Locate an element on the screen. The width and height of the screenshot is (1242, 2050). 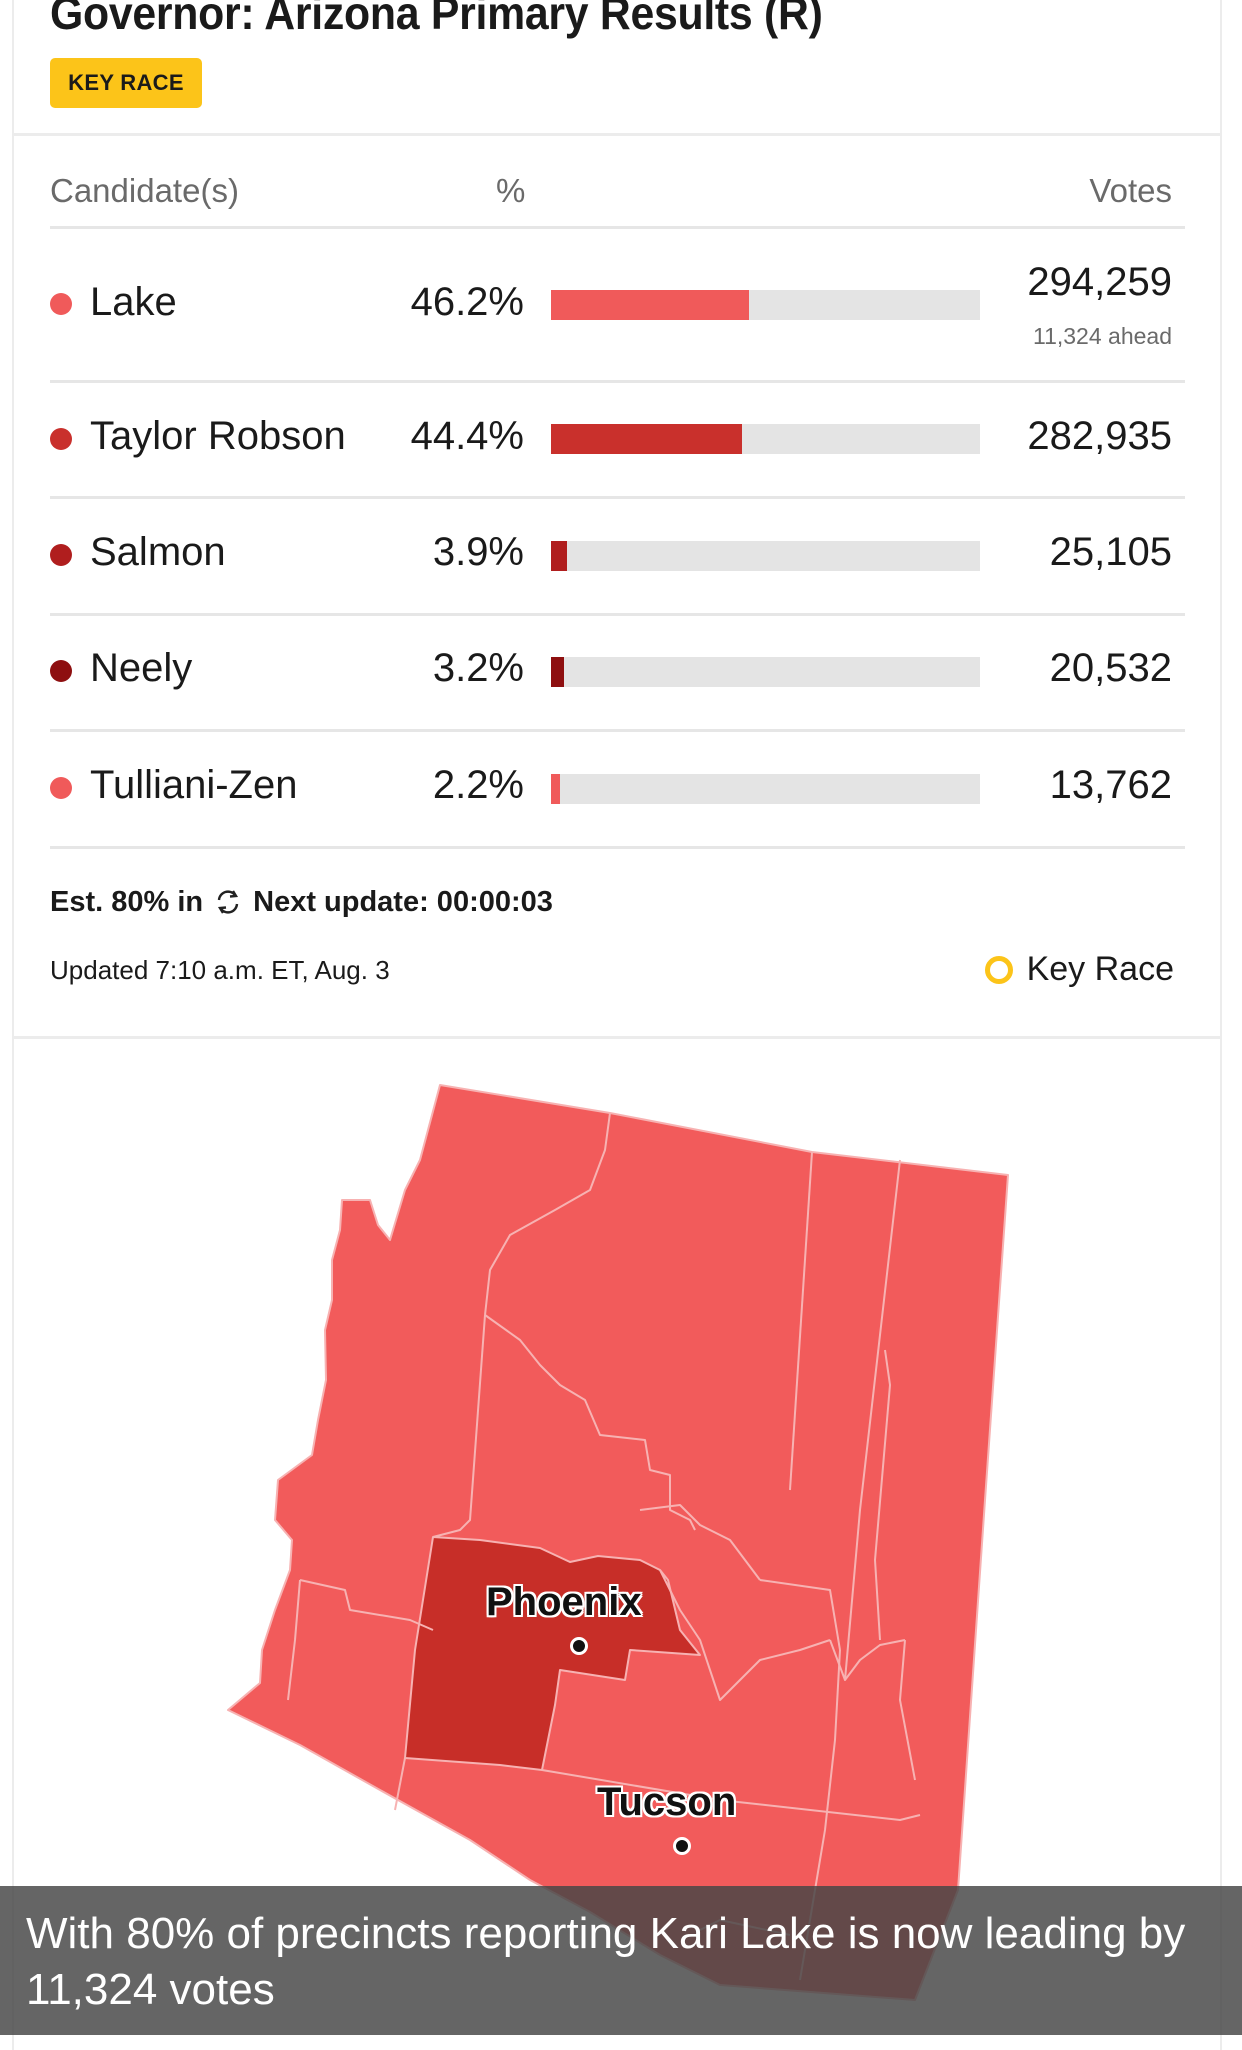
candidate-votes: 20,532 is located at coordinates (1110, 668).